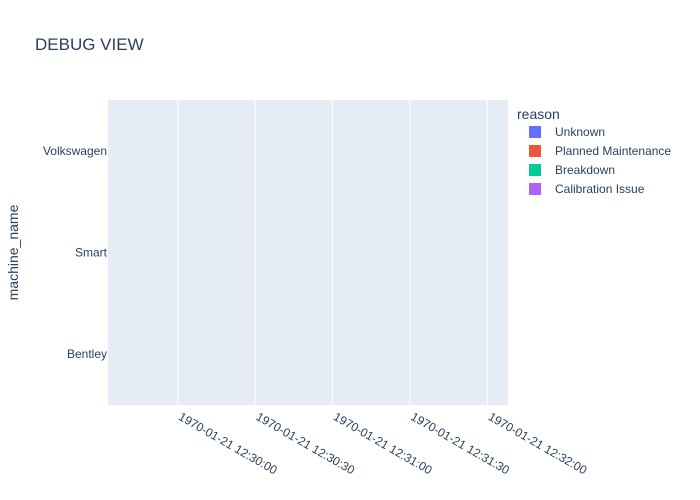 The width and height of the screenshot is (700, 500). I want to click on legend-item-label: Planned Maintenance, so click(613, 151).